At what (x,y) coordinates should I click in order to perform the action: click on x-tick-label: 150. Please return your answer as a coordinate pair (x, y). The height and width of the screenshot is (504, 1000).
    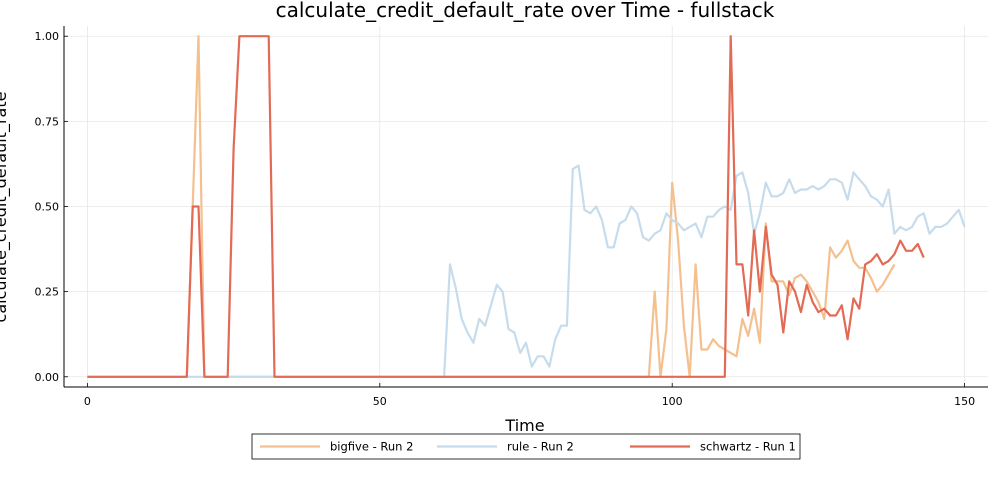
    Looking at the image, I should click on (964, 401).